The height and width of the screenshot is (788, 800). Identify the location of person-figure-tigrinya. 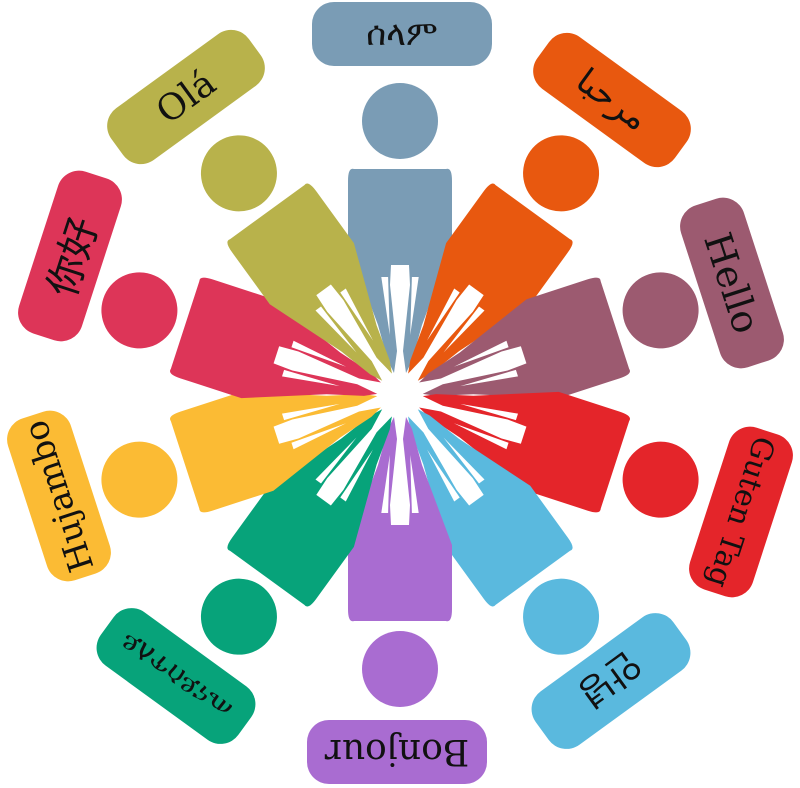
(296, 532).